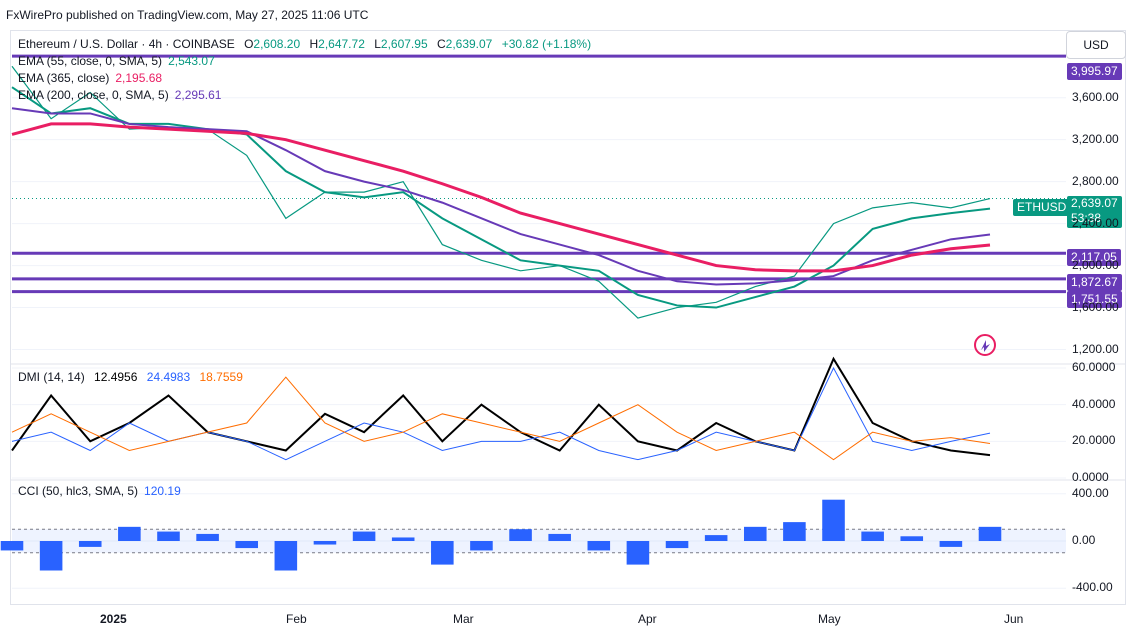 This screenshot has width=1135, height=640. Describe the element at coordinates (1090, 477) in the screenshot. I see `dmi-tick-3: 0.0000` at that location.